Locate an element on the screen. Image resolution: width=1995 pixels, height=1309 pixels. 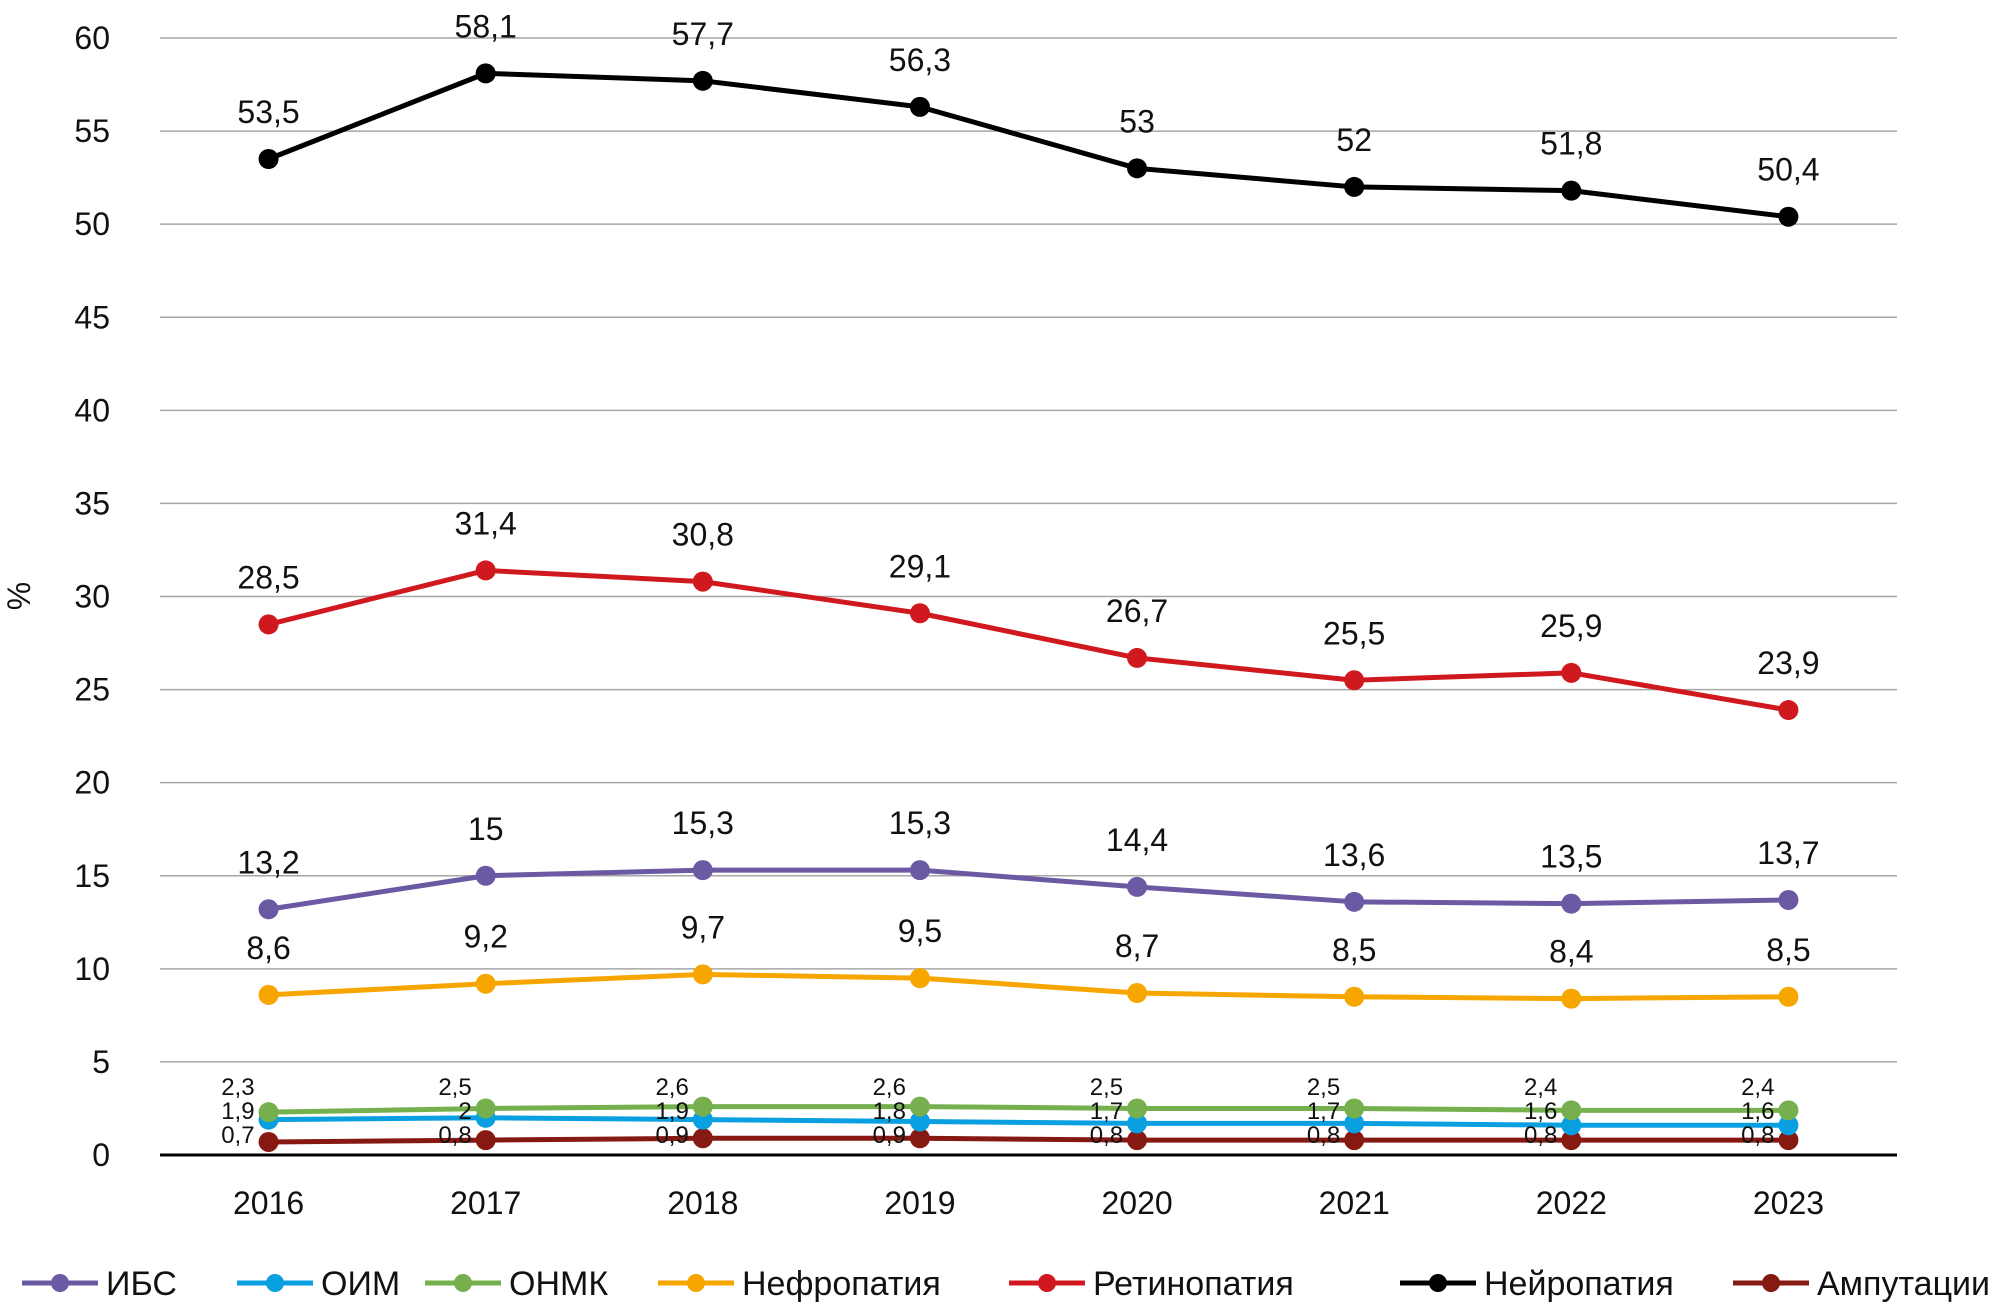
legend-item-Ретинопатия: Ретинопатия is located at coordinates (1151, 1284).